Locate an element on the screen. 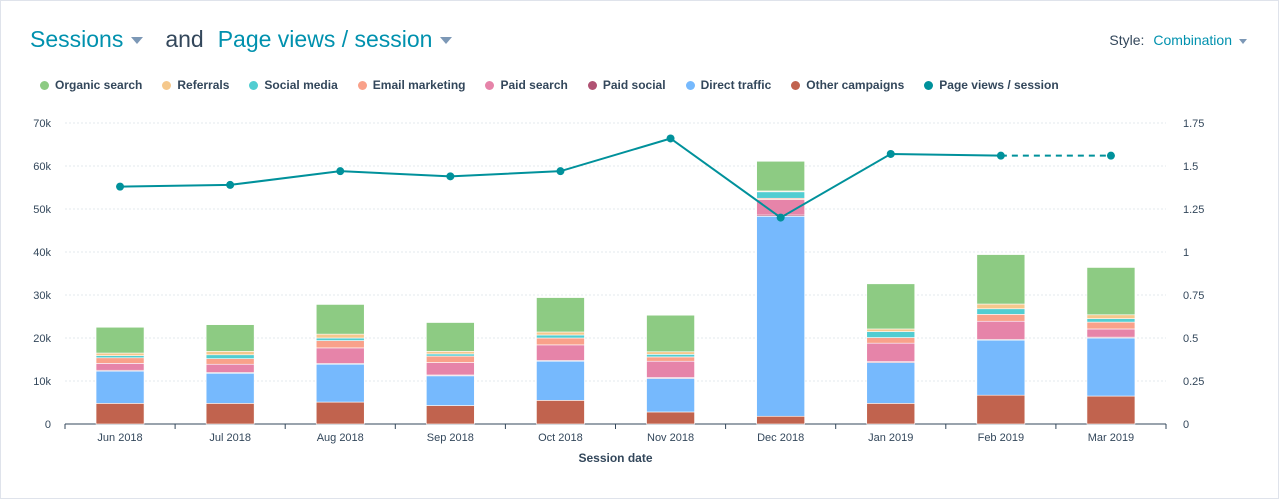  y-tick-label: 30k is located at coordinates (42, 296).